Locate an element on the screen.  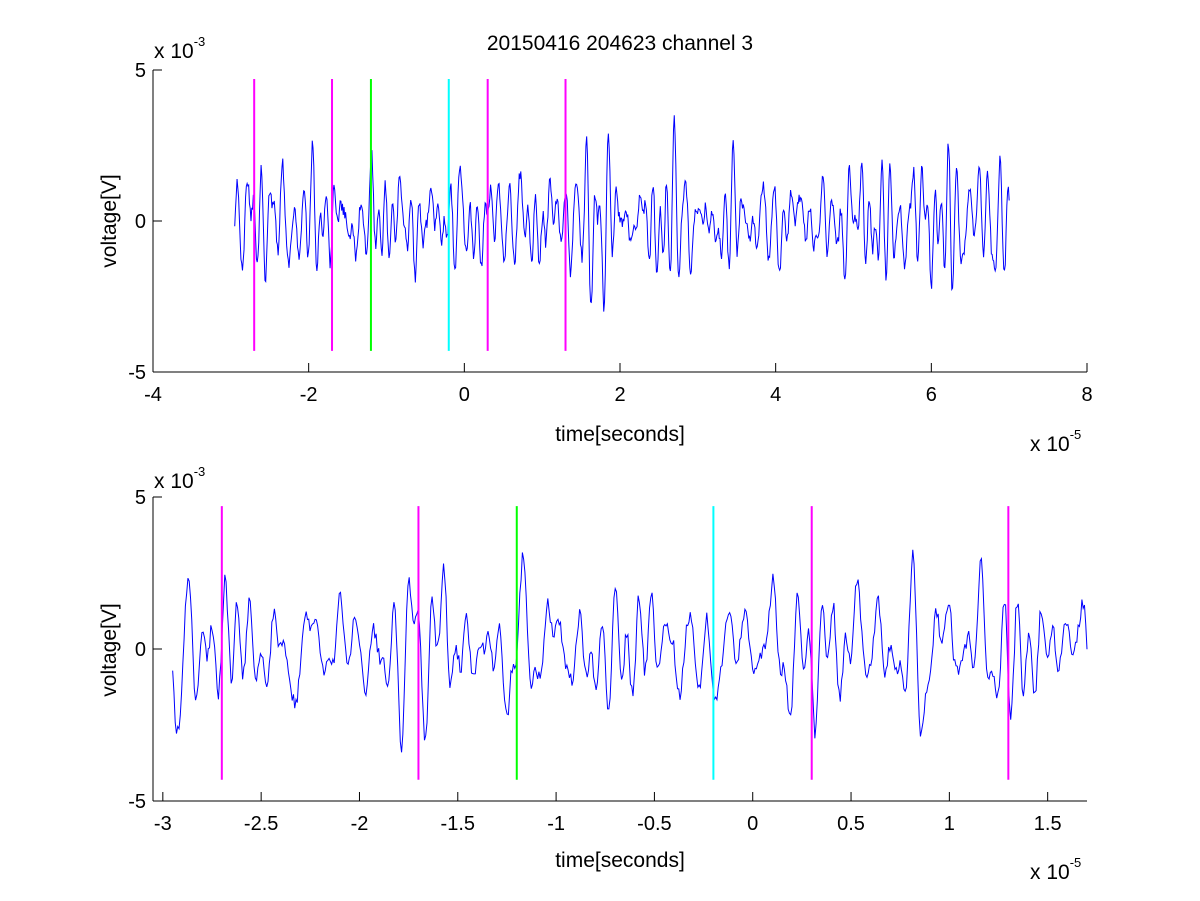
bottom-x-tick-label: 1.5 is located at coordinates (1048, 824).